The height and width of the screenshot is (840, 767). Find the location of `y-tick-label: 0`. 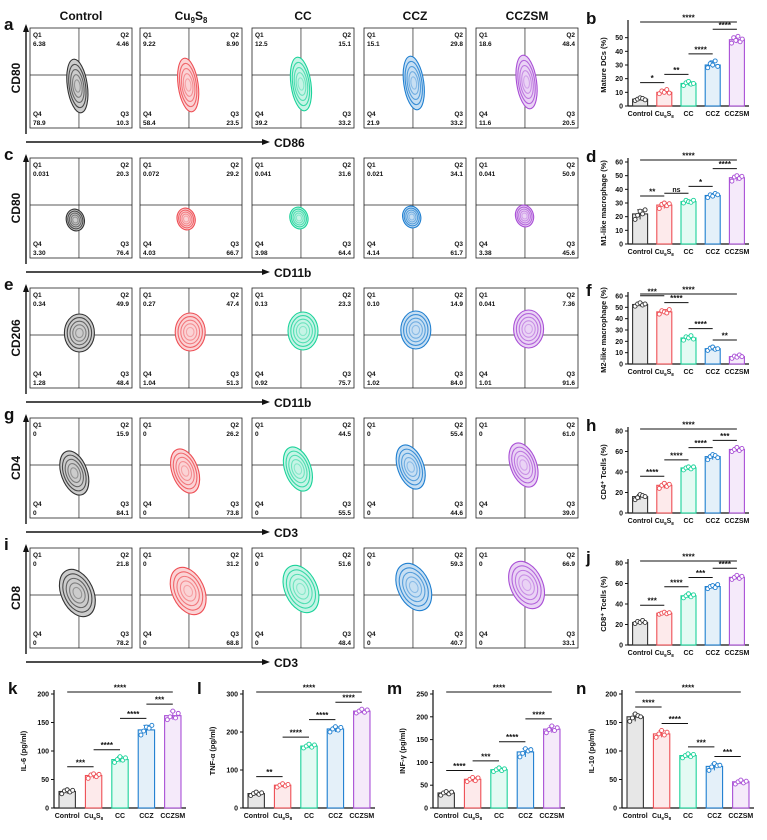

y-tick-label: 0 is located at coordinates (47, 809).